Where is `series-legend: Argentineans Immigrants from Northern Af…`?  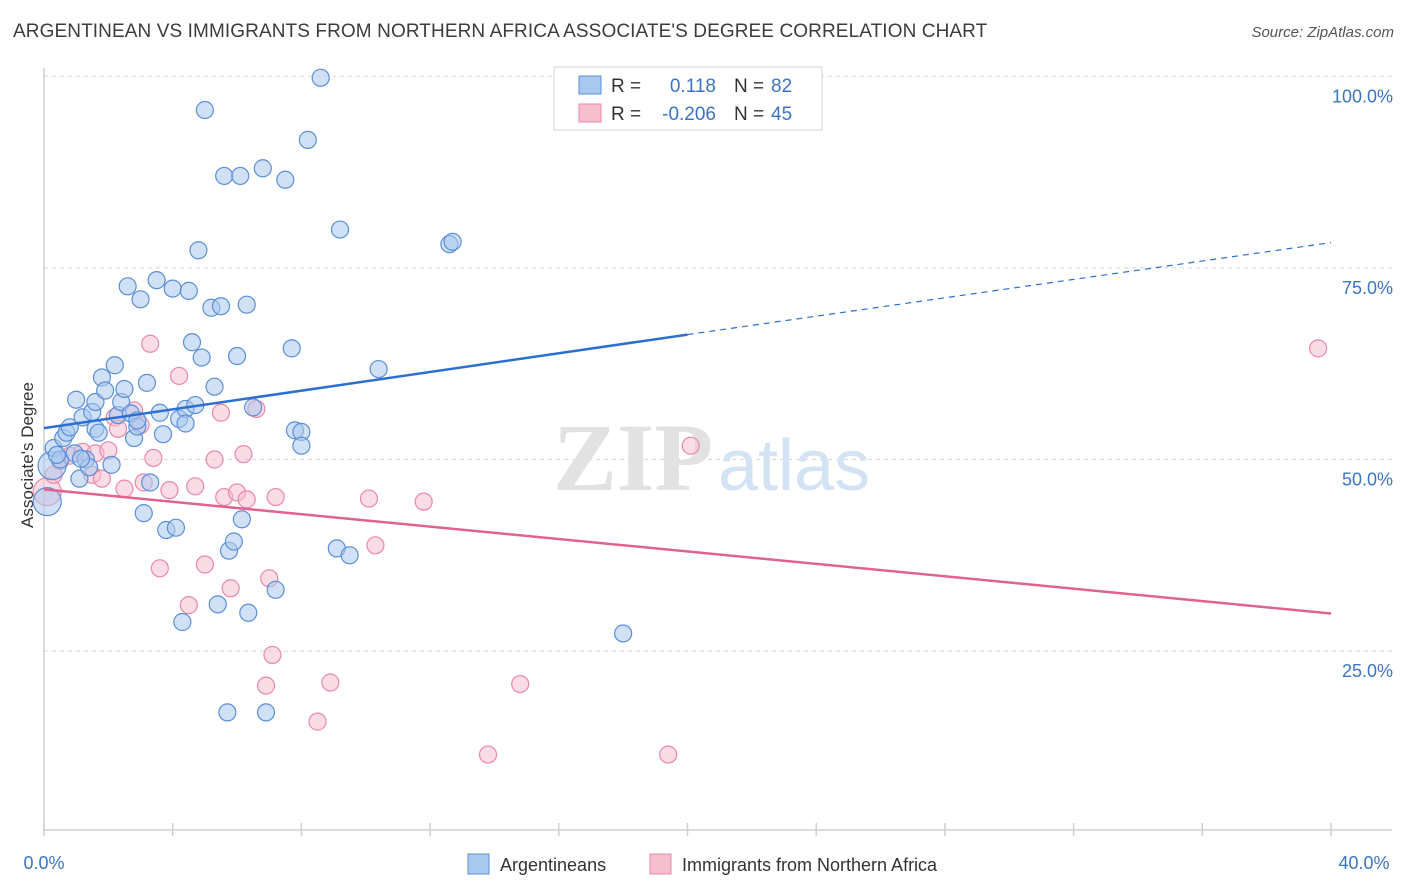
series-legend: Argentineans Immigrants from Northern Af… is located at coordinates (702, 864).